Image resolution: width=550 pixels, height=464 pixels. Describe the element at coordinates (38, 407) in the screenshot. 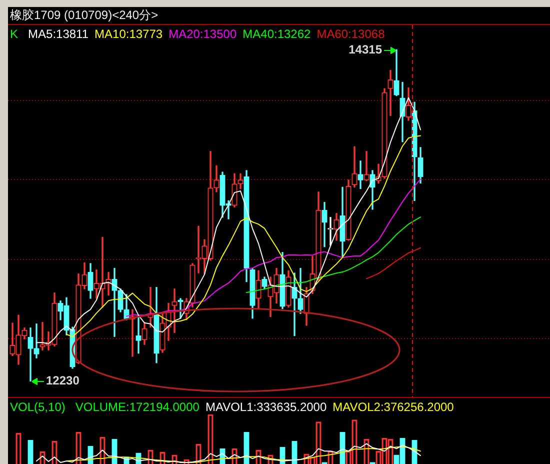

I see `legend-title: VOL(5,10)` at that location.